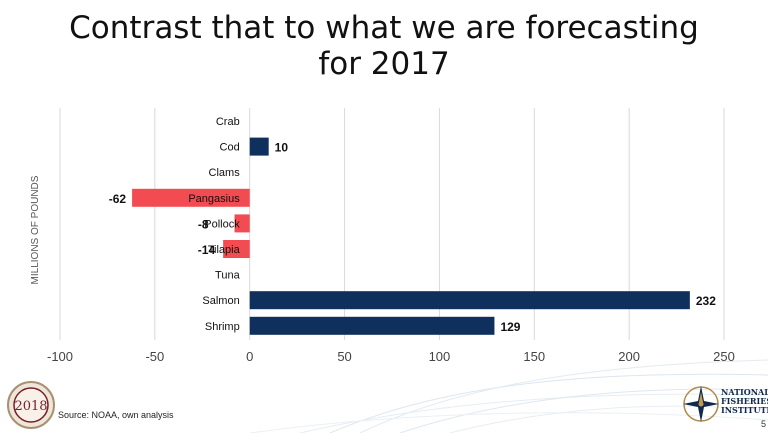  Describe the element at coordinates (510, 327) in the screenshot. I see `value-label: 129` at that location.